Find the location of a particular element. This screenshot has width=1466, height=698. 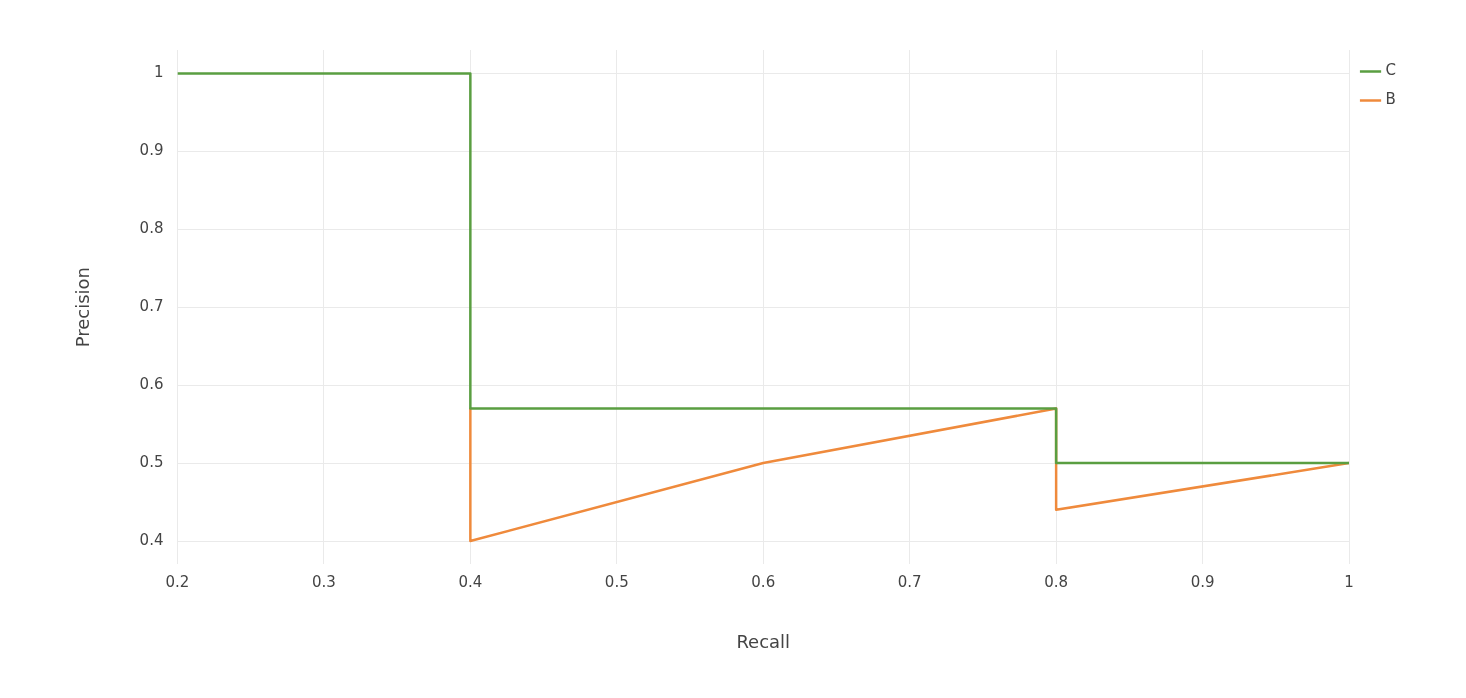

y-tick-label: 0.7 is located at coordinates (151, 306).